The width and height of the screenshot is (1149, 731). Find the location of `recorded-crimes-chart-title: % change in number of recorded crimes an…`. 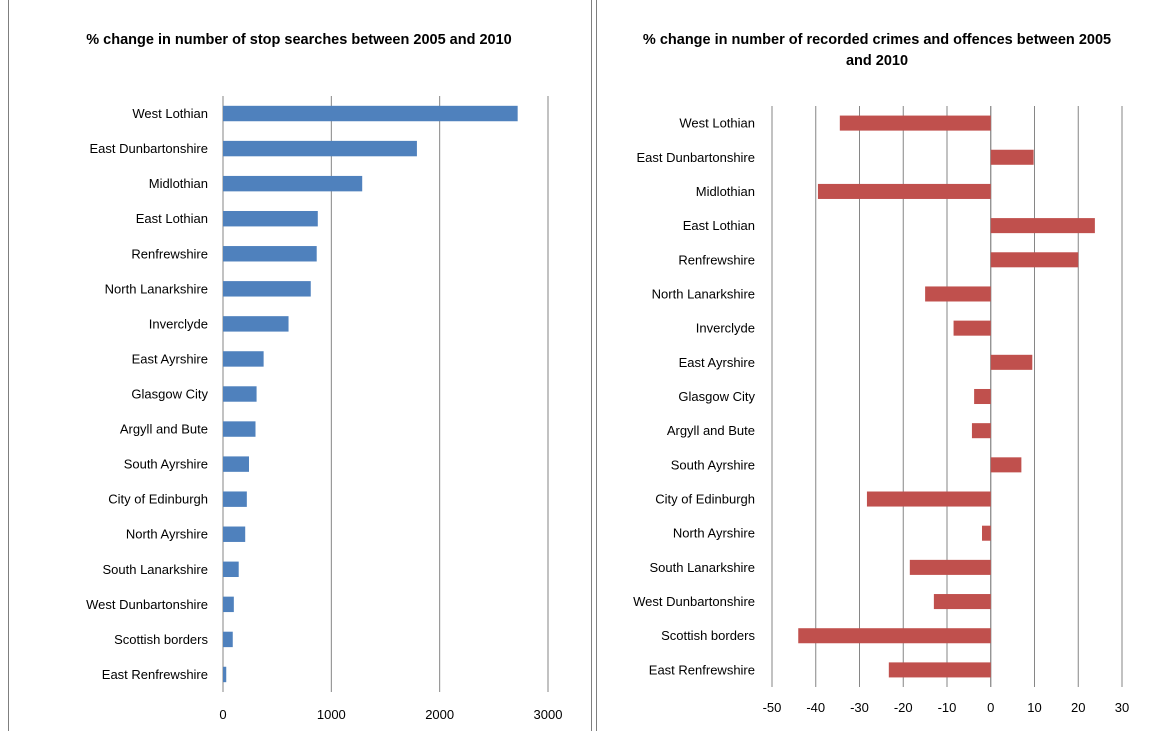

recorded-crimes-chart-title: % change in number of recorded crimes an… is located at coordinates (877, 50).